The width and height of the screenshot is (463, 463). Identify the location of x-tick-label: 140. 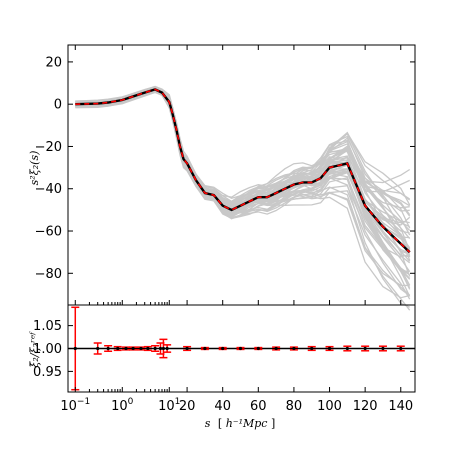
(400, 406).